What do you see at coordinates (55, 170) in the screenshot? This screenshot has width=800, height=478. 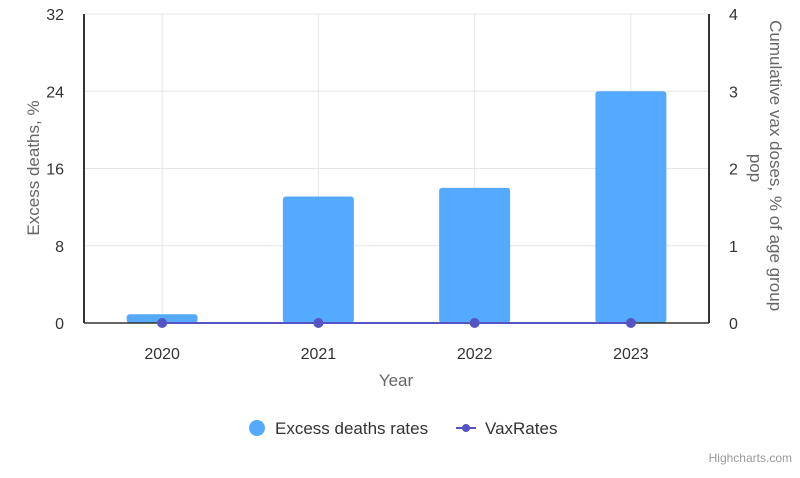 I see `y-left-tick-label: 16` at bounding box center [55, 170].